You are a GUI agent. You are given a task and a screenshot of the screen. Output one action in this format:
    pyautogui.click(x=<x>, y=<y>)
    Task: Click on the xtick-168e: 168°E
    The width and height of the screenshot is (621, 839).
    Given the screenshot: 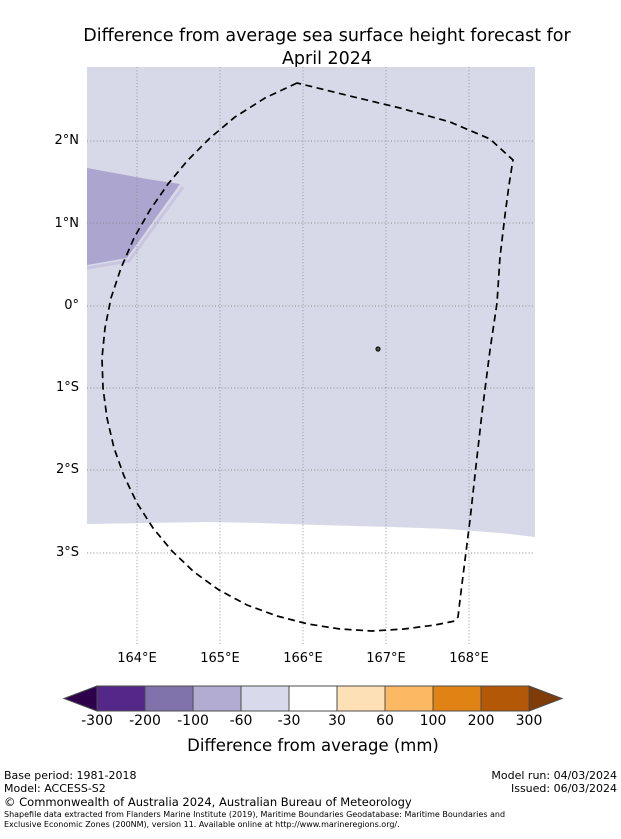 What is the action you would take?
    pyautogui.click(x=469, y=658)
    